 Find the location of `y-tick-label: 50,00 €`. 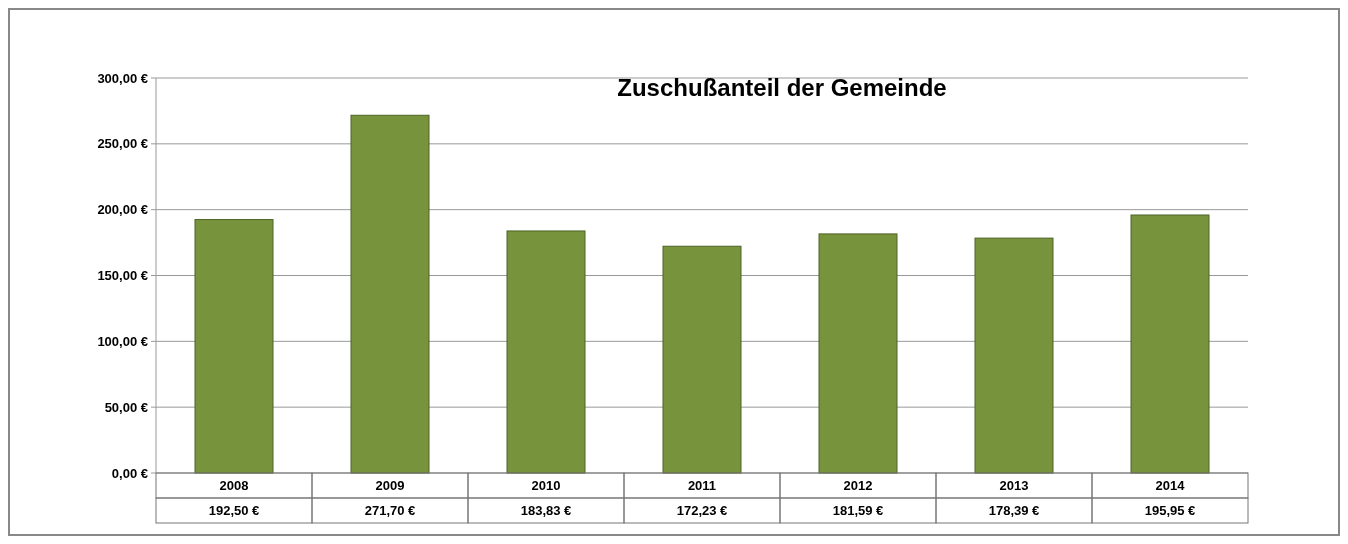

y-tick-label: 50,00 € is located at coordinates (126, 407).